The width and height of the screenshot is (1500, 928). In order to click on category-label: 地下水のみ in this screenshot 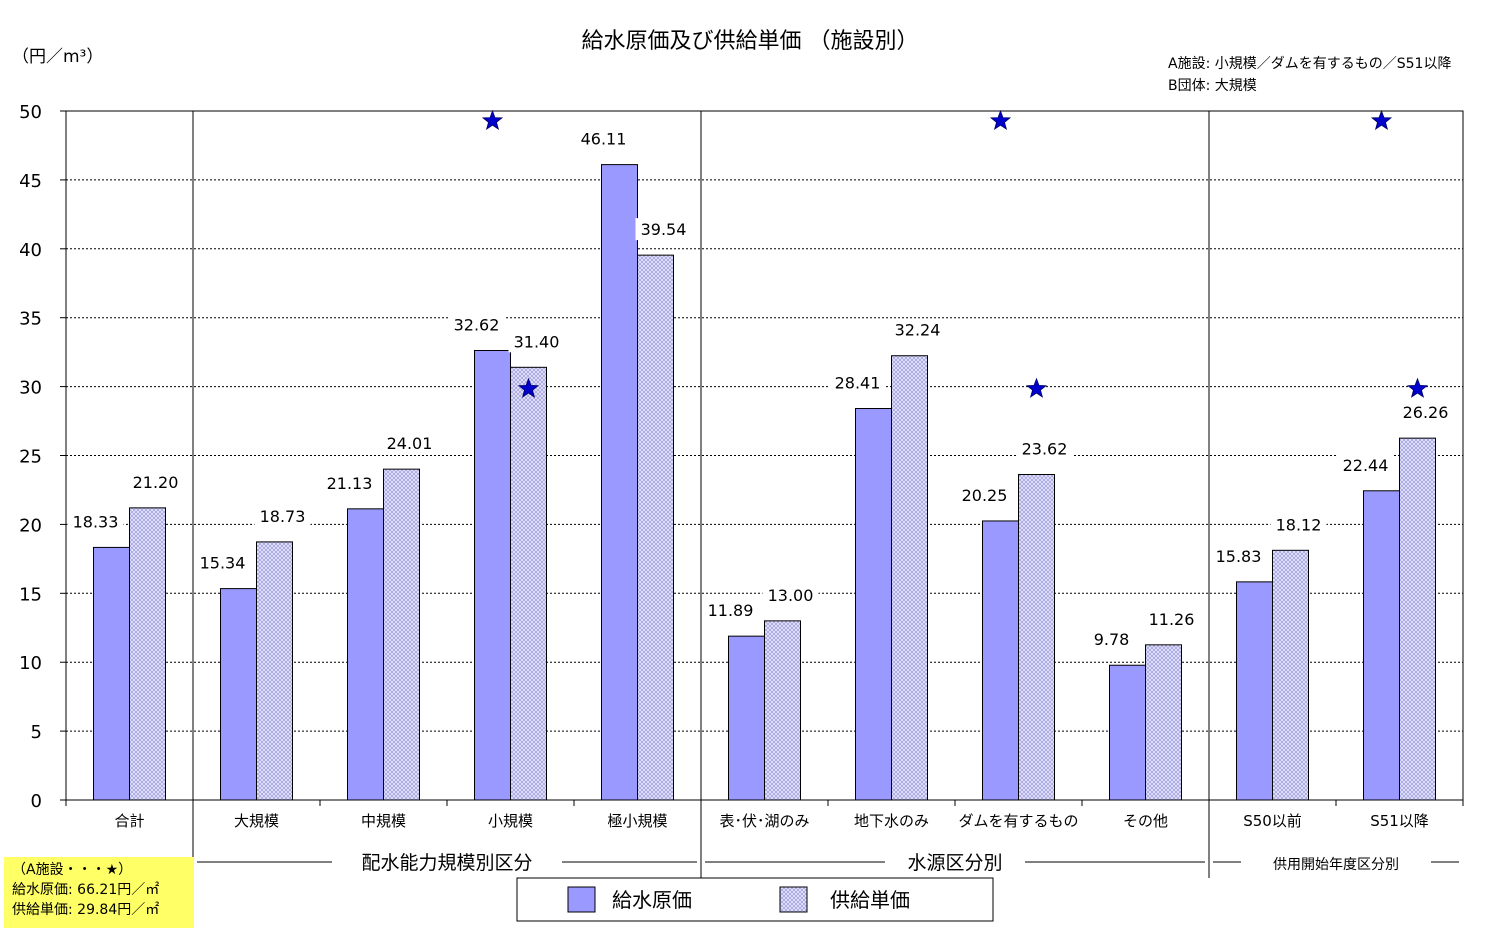, I will do `click(891, 821)`.